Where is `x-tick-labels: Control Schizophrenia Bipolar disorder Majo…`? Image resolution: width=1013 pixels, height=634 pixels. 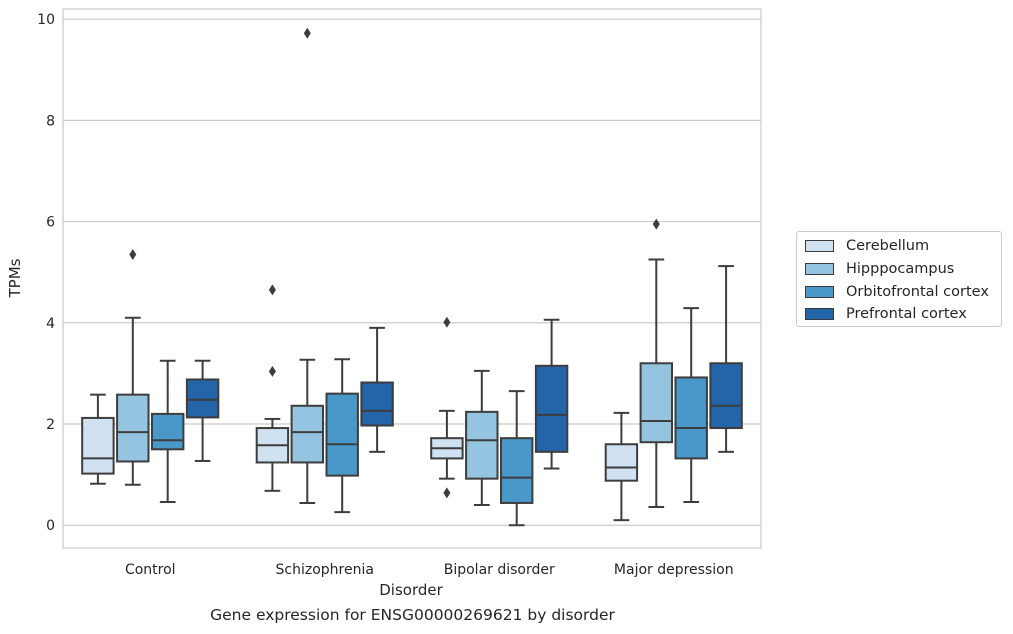 x-tick-labels: Control Schizophrenia Bipolar disorder Majo… is located at coordinates (429, 570).